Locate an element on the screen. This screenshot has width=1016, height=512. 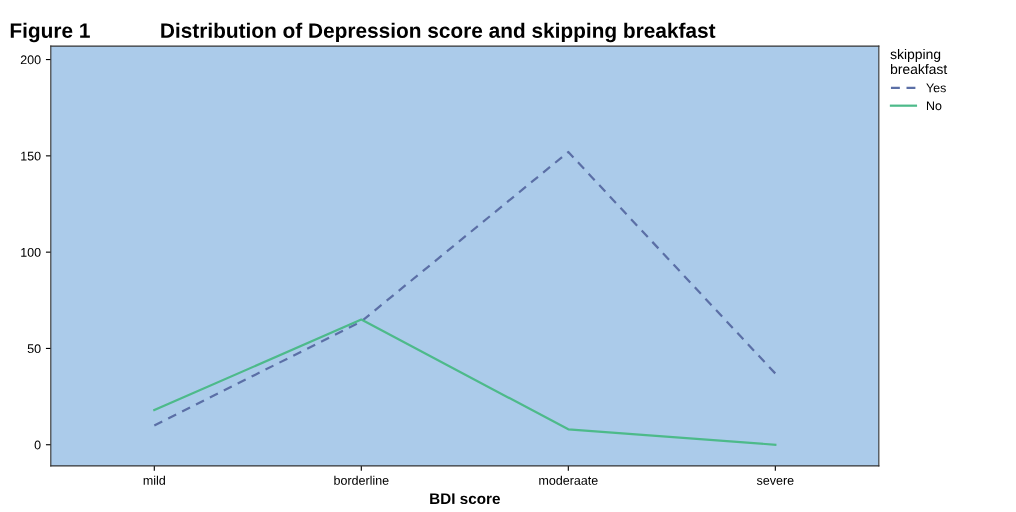
chart-title: Figure 1 Distribution of Depression score and skipping breakfast is located at coordinates (363, 32).